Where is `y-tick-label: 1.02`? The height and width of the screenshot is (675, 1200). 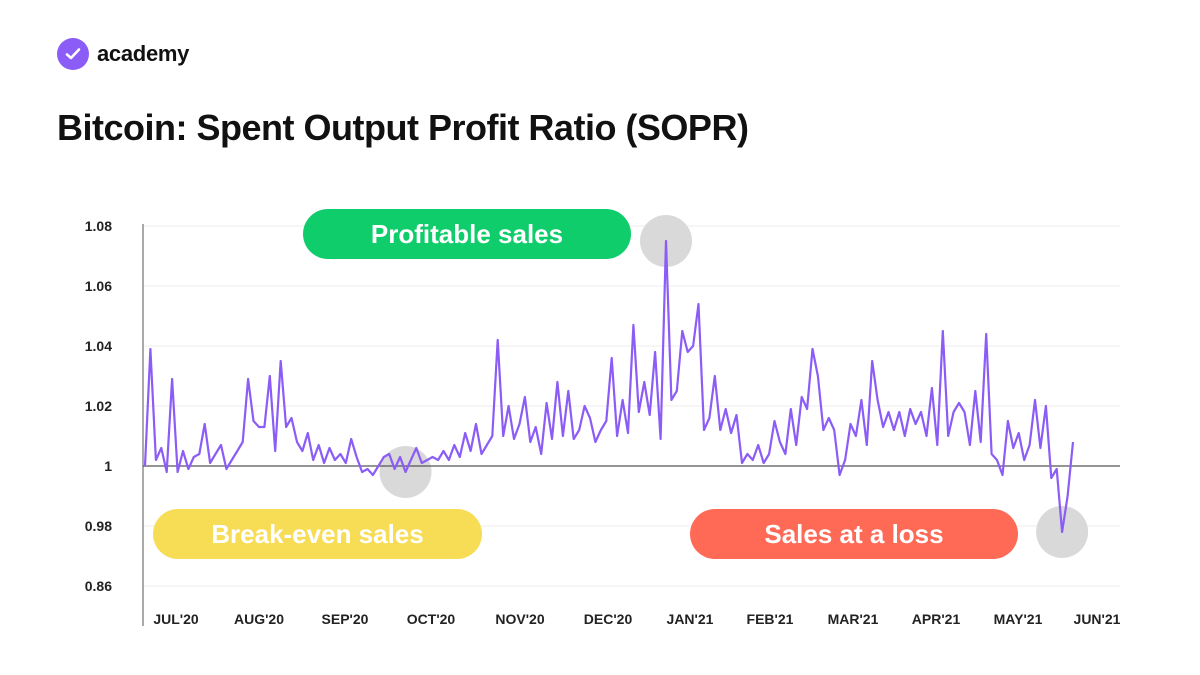 y-tick-label: 1.02 is located at coordinates (98, 406).